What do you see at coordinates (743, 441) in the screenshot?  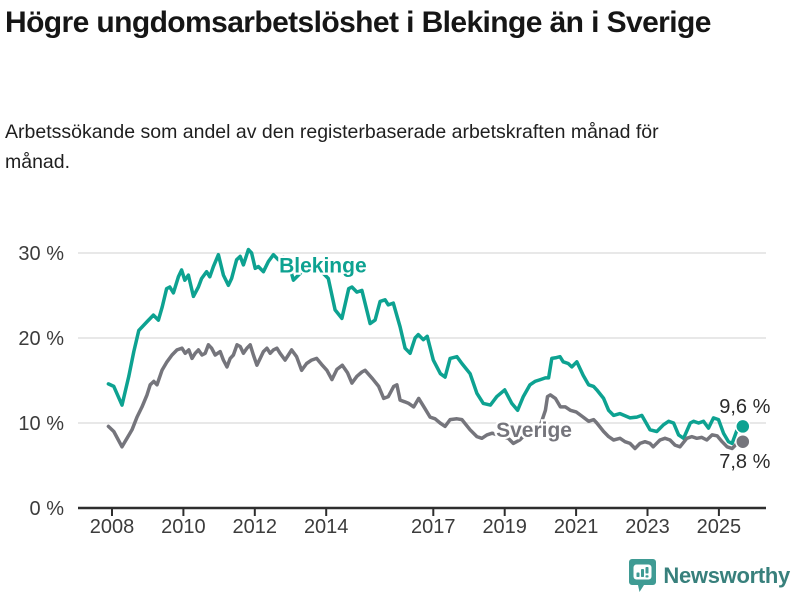 I see `sverige-end-dot` at bounding box center [743, 441].